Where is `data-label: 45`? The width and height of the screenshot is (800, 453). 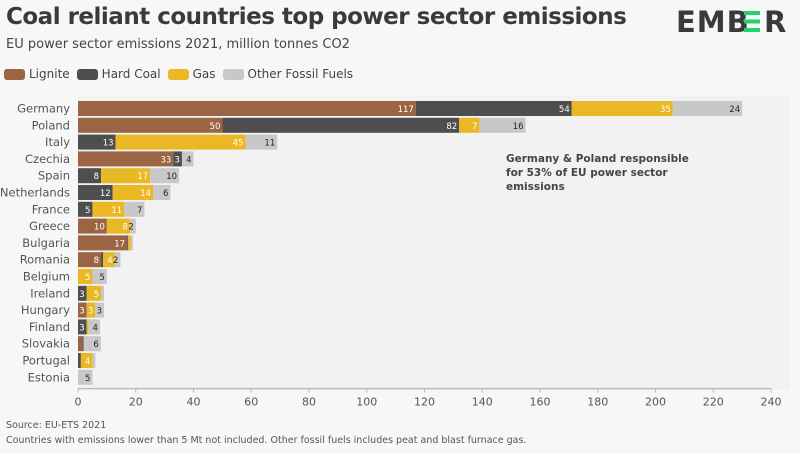 data-label: 45 is located at coordinates (238, 144).